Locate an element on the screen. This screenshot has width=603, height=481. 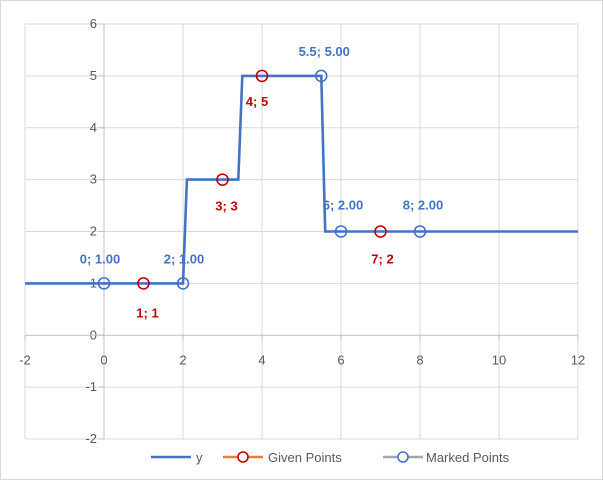
data-label: 3; 3 is located at coordinates (226, 206).